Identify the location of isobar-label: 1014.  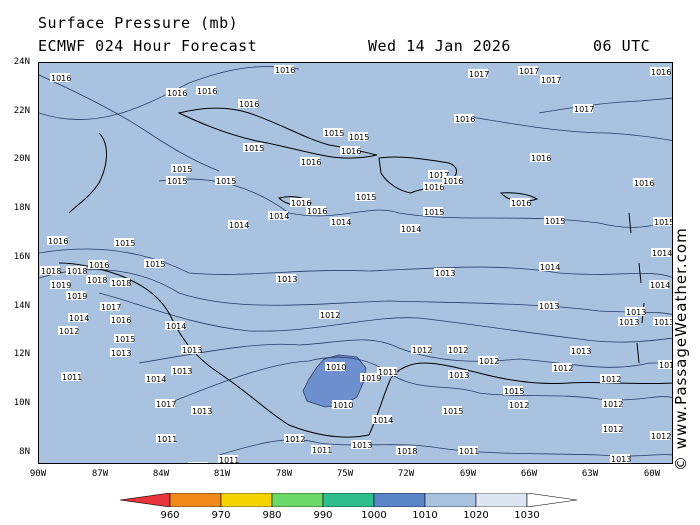
(340, 222).